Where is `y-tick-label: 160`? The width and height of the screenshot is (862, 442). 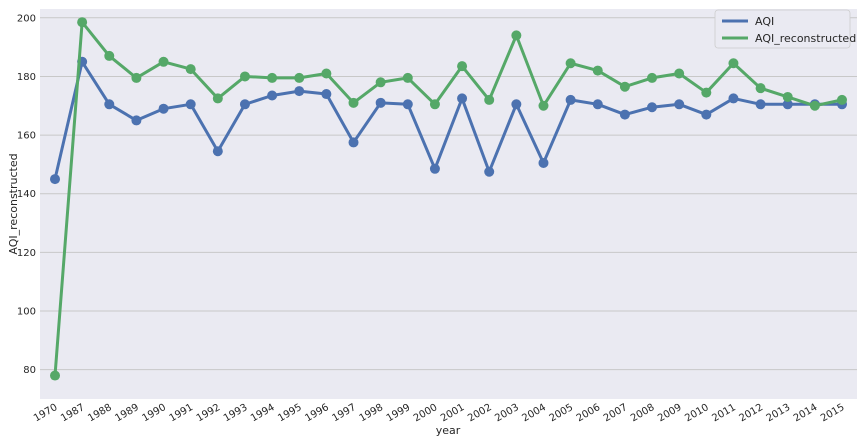
y-tick-label: 160 is located at coordinates (26, 136).